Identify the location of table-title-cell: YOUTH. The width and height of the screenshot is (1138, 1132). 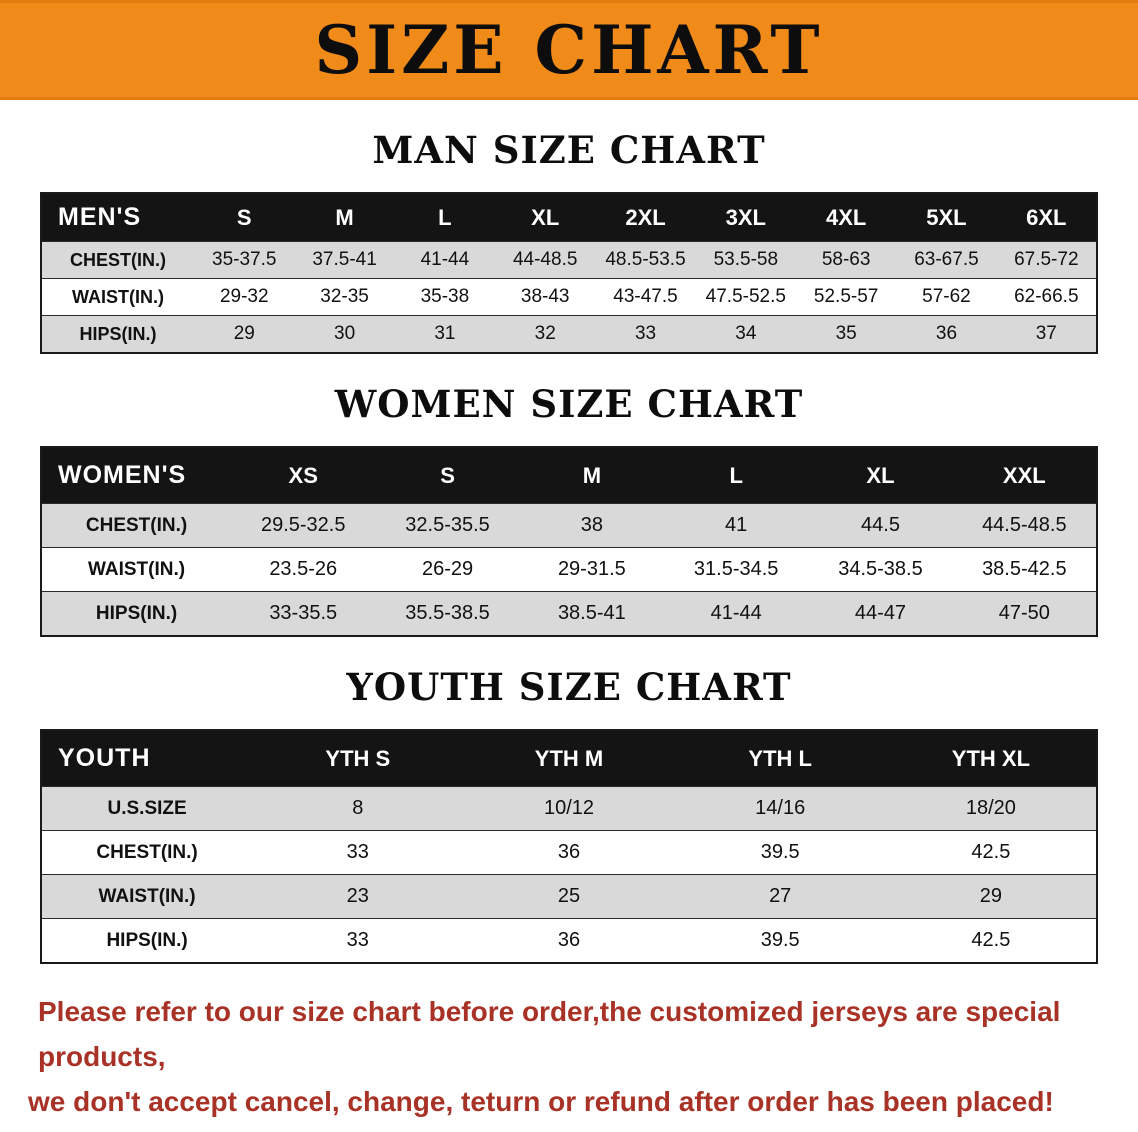
(147, 758).